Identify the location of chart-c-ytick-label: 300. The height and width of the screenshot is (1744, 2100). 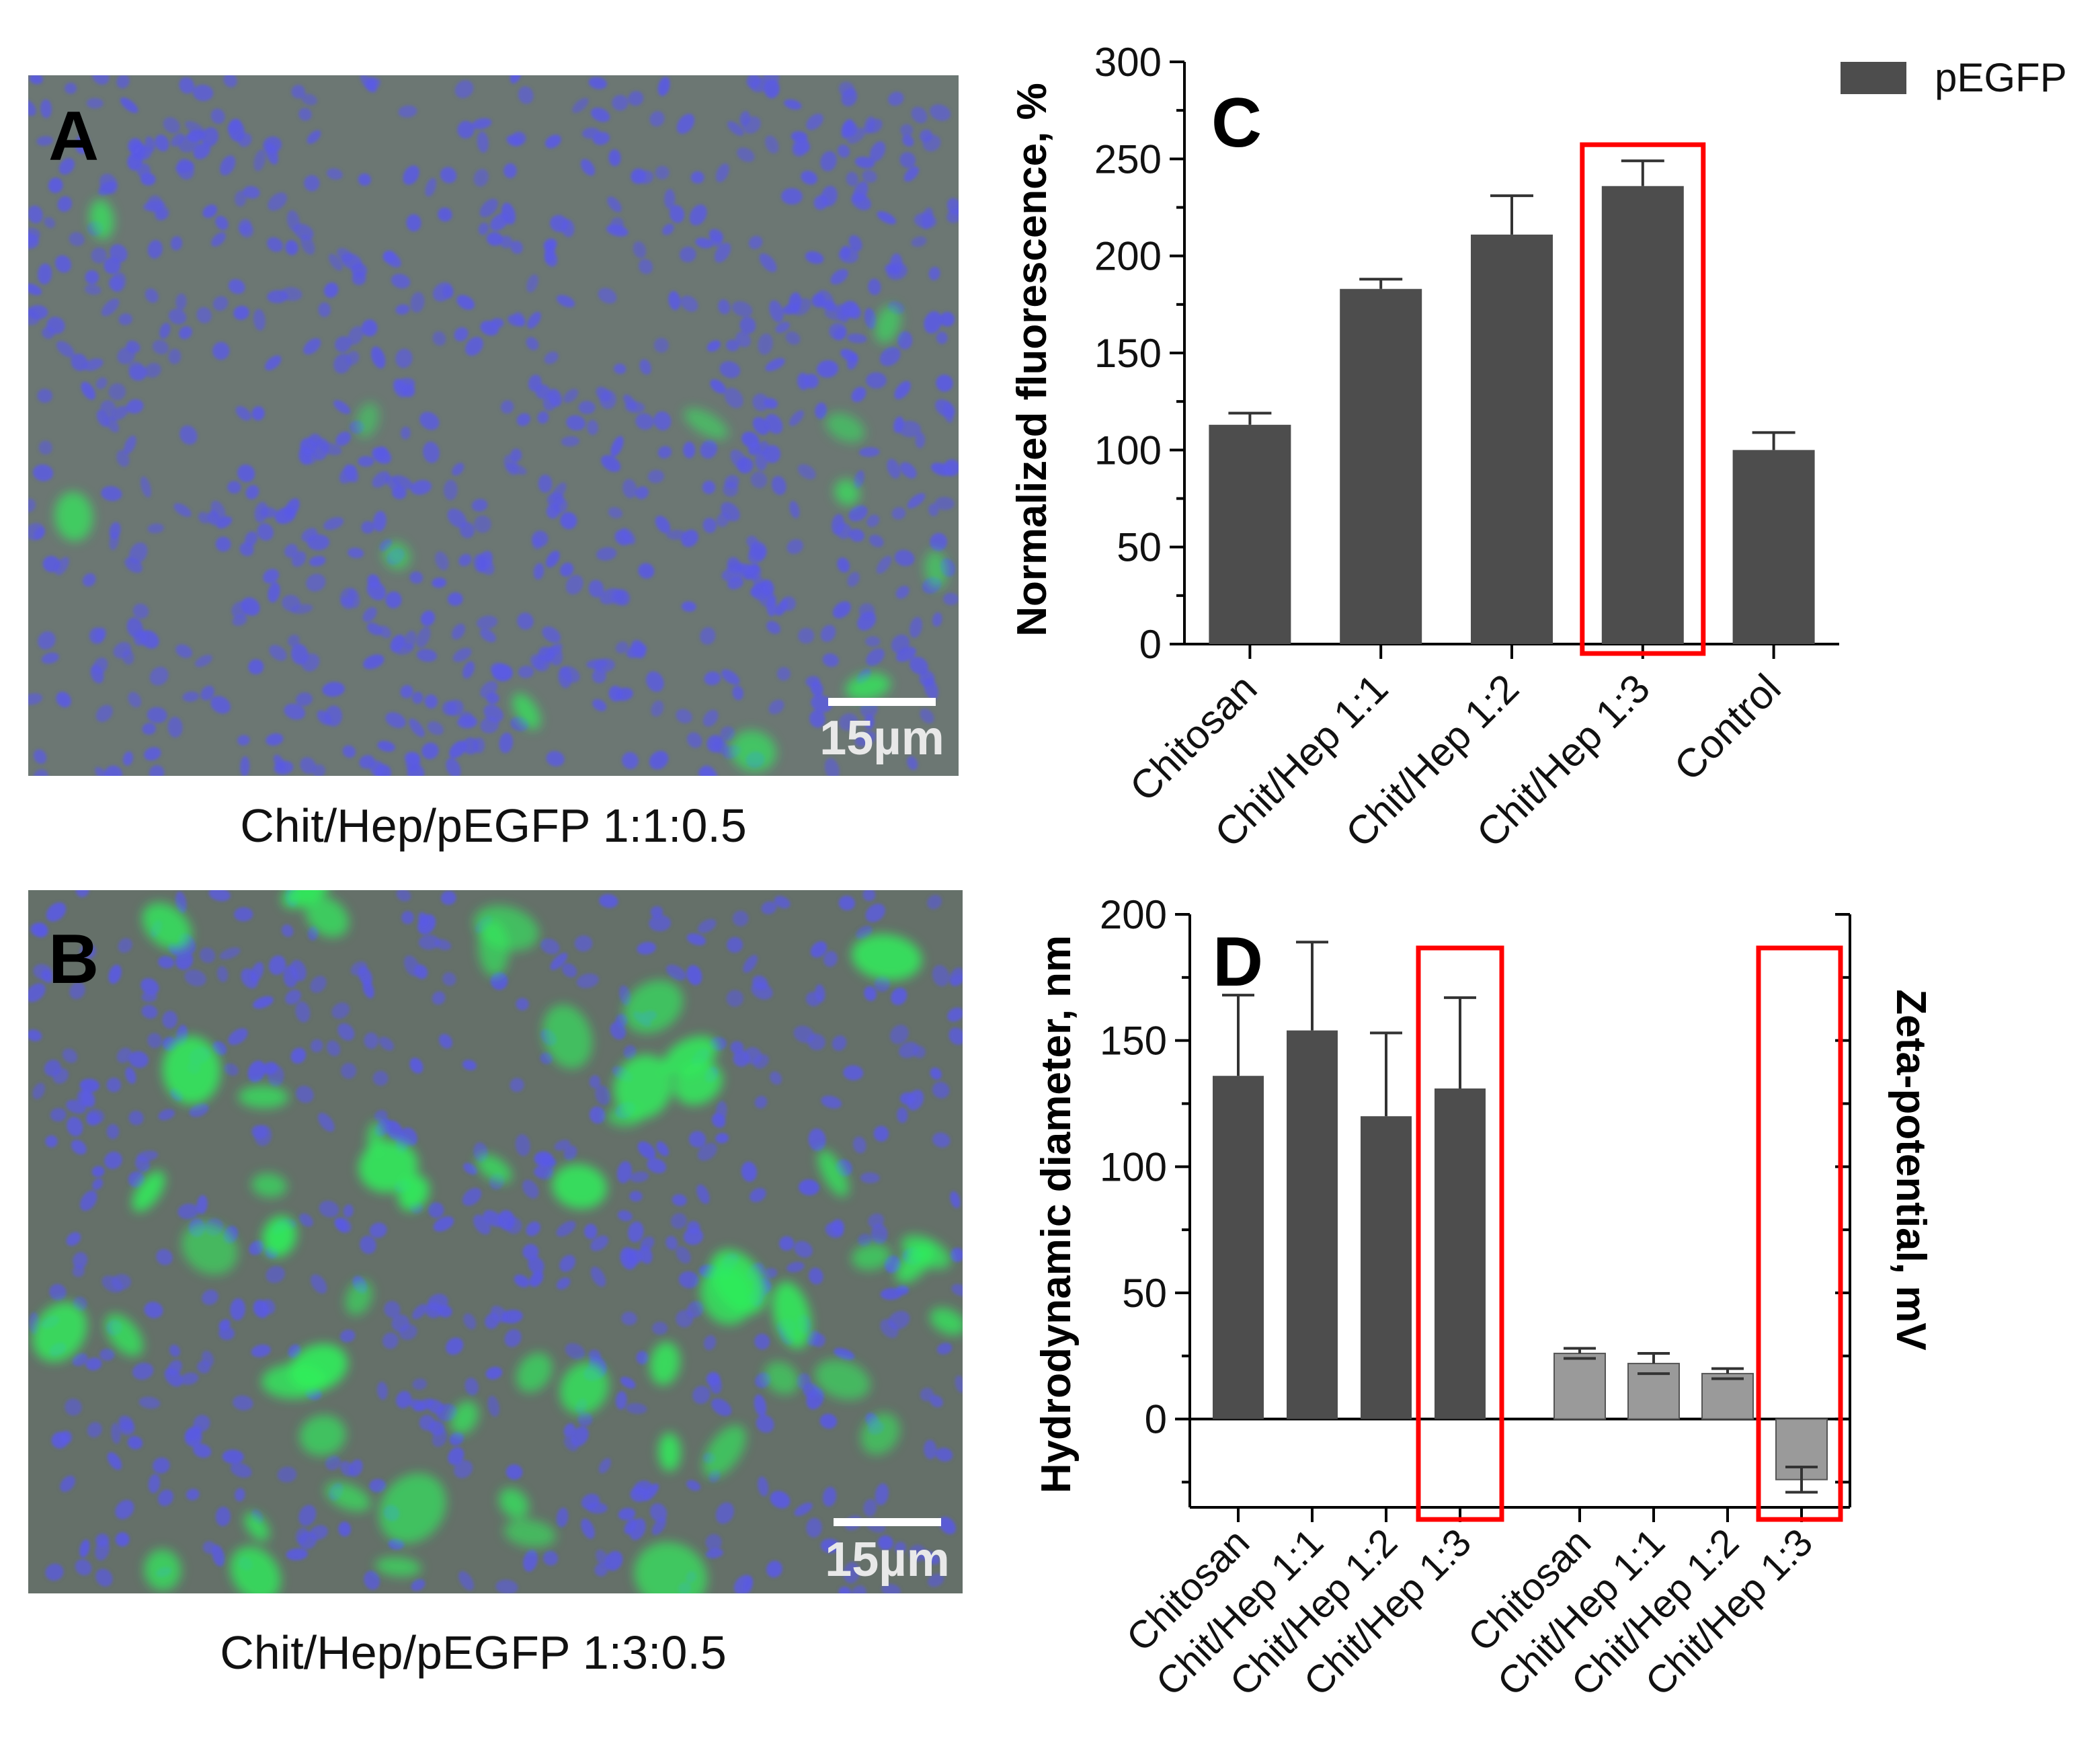
(1128, 62).